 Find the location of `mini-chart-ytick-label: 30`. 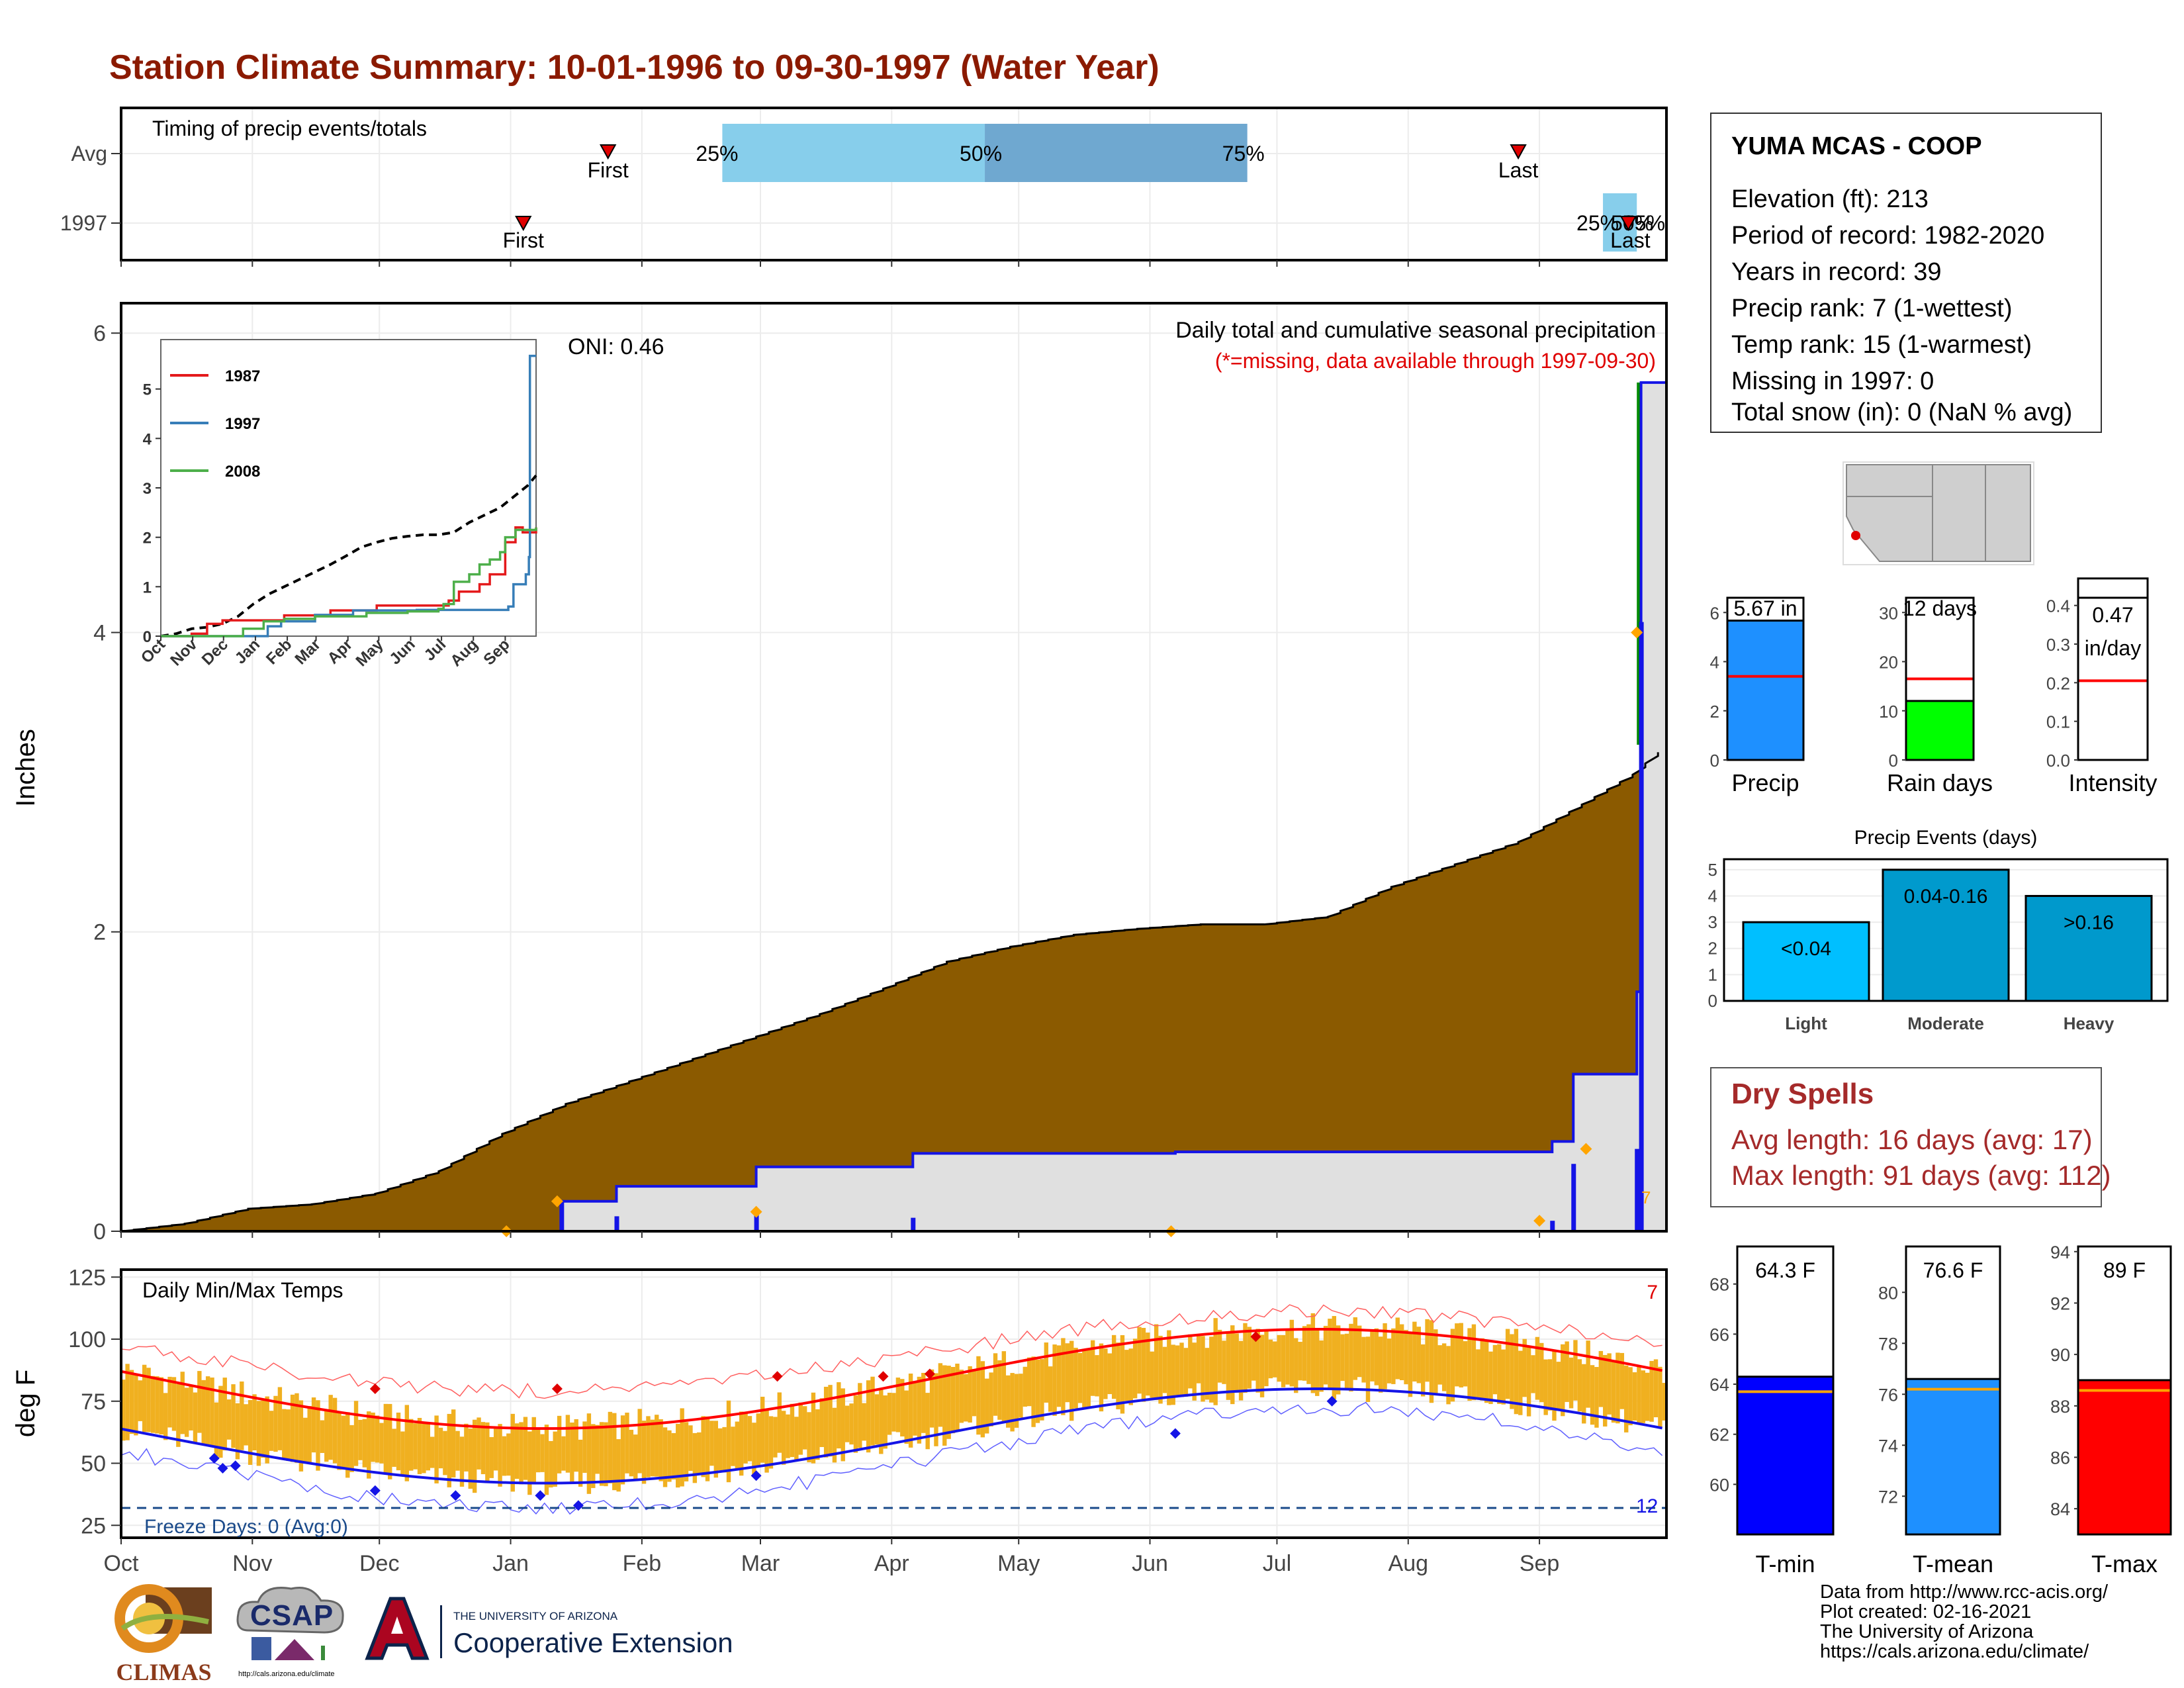

mini-chart-ytick-label: 30 is located at coordinates (1888, 613).